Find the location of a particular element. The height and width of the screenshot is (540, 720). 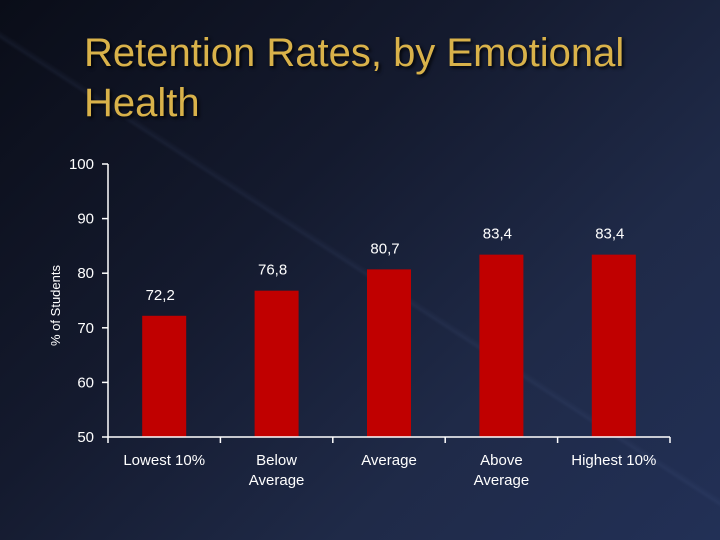

x-category-label: Lowest 10% is located at coordinates (164, 460).